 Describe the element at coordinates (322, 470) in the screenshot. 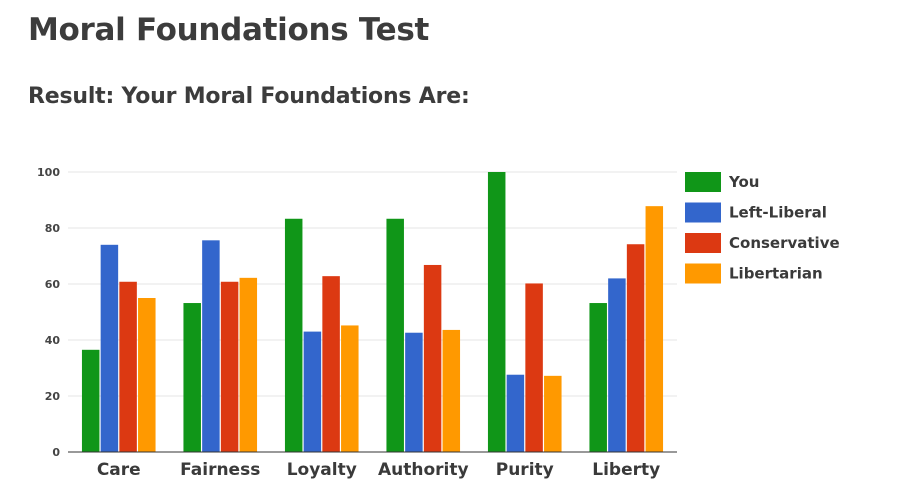

I see `category-label-loyalty: Loyalty` at that location.